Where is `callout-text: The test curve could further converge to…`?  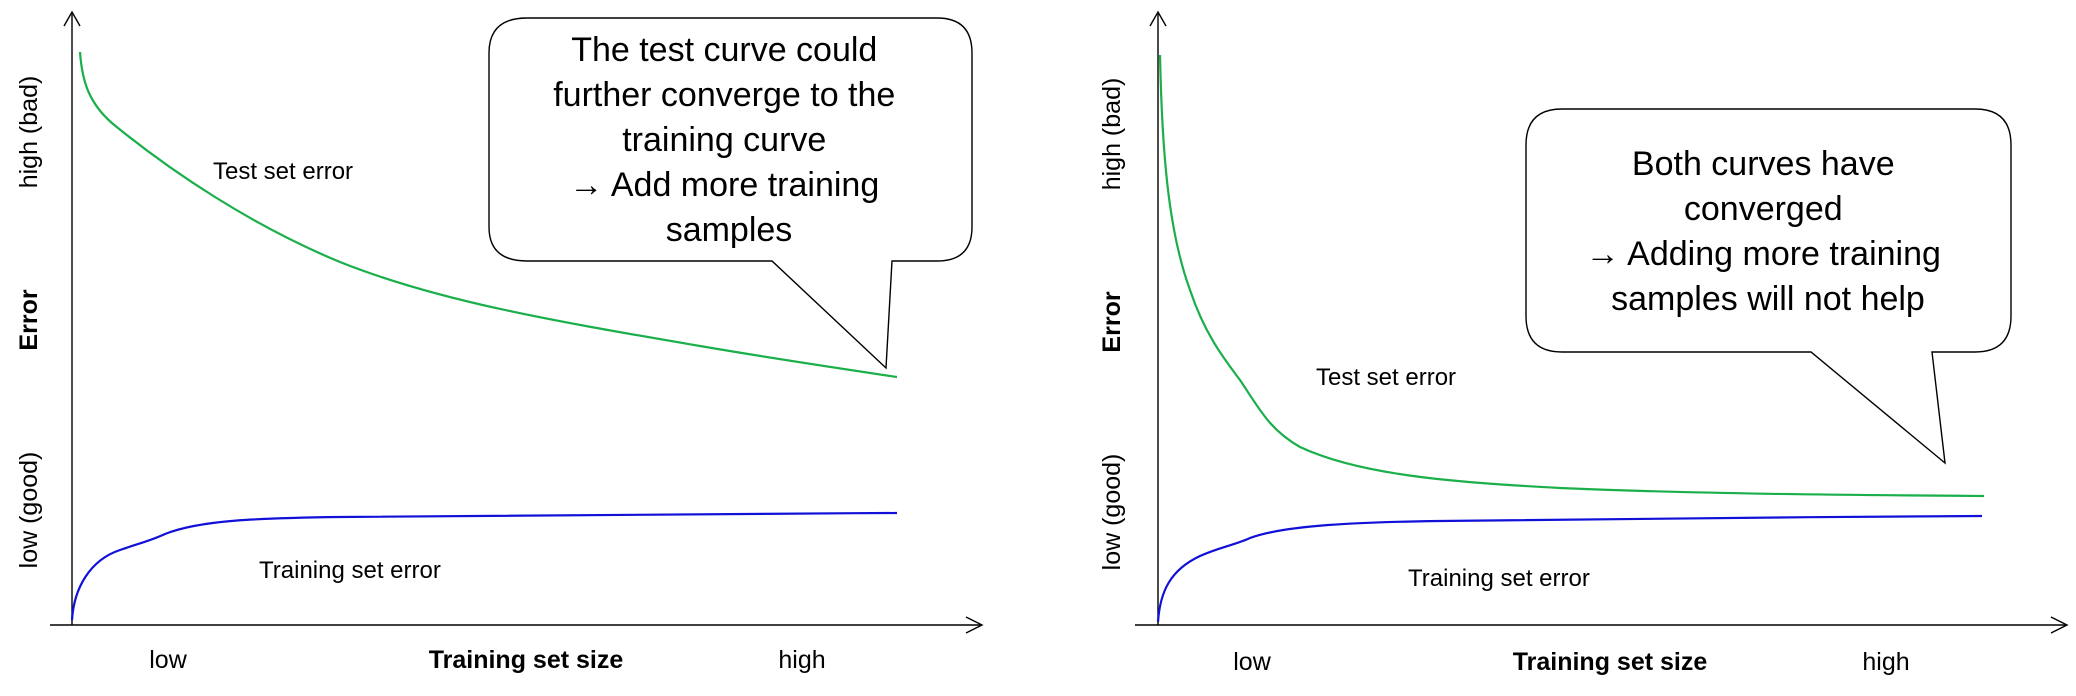 callout-text: The test curve could further converge to… is located at coordinates (729, 140).